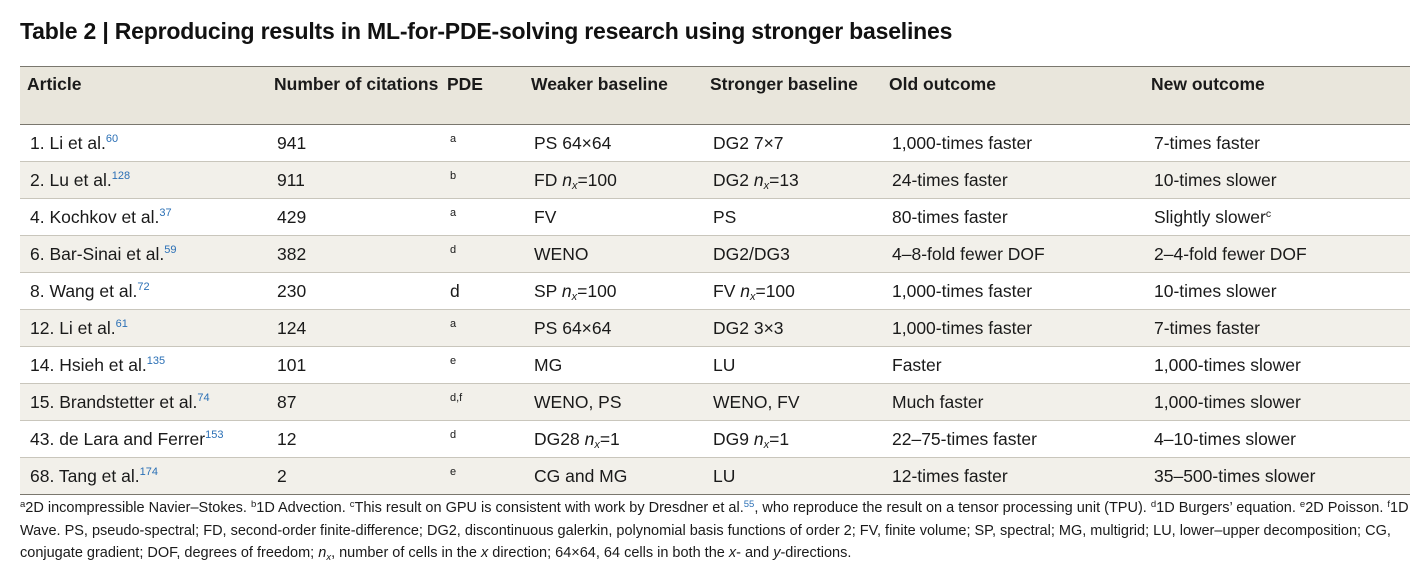  Describe the element at coordinates (792, 476) in the screenshot. I see `stronger-baseline-cell: LU` at that location.